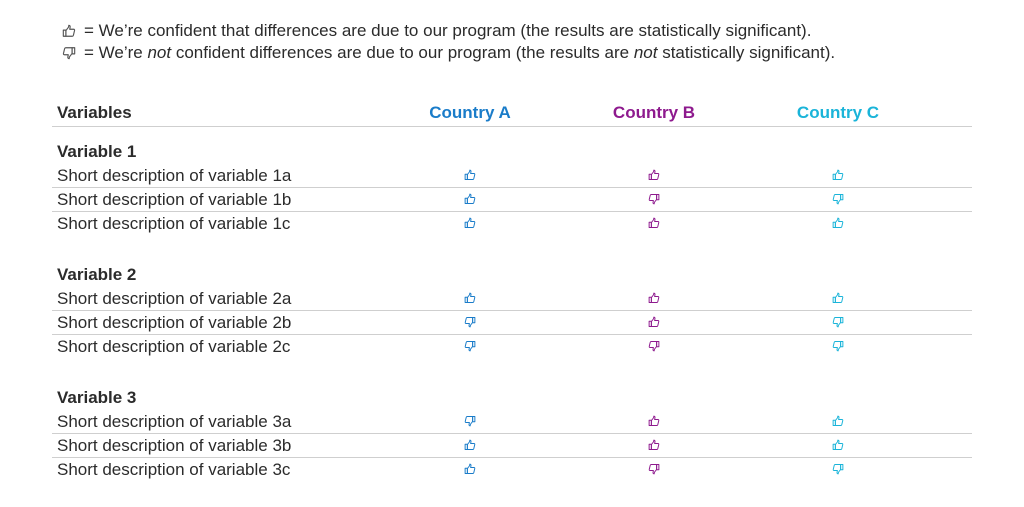  Describe the element at coordinates (512, 323) in the screenshot. I see `table-row: Short description of variable 2b` at that location.